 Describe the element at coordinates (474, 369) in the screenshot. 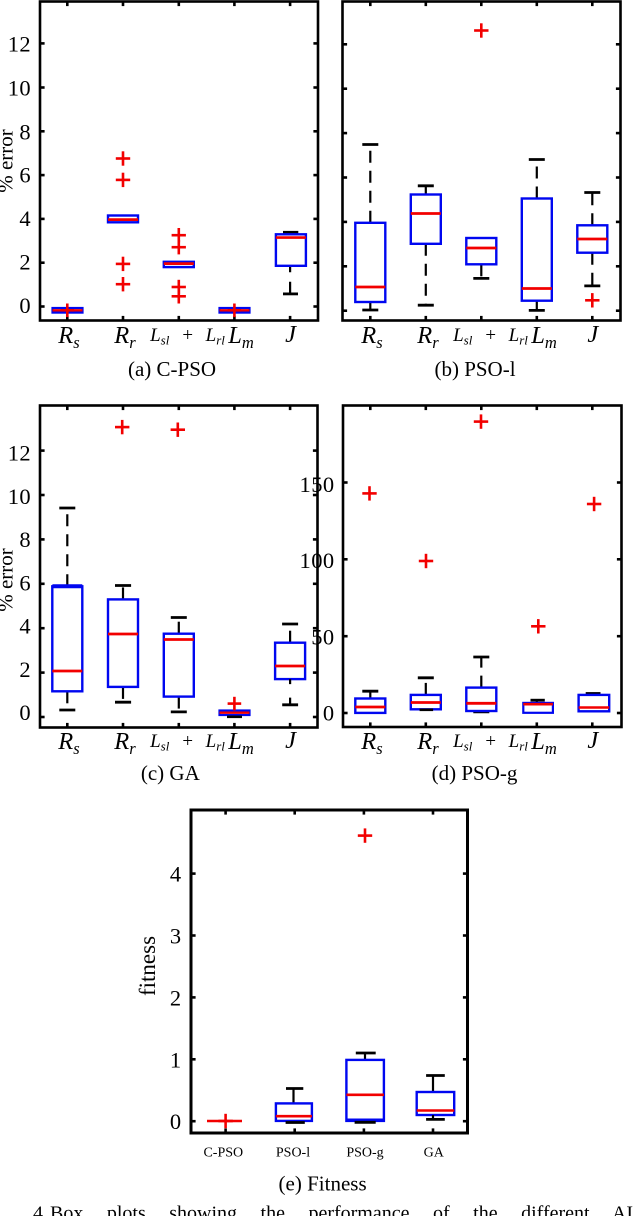

I see `svg-text: (b) PSO-l` at that location.